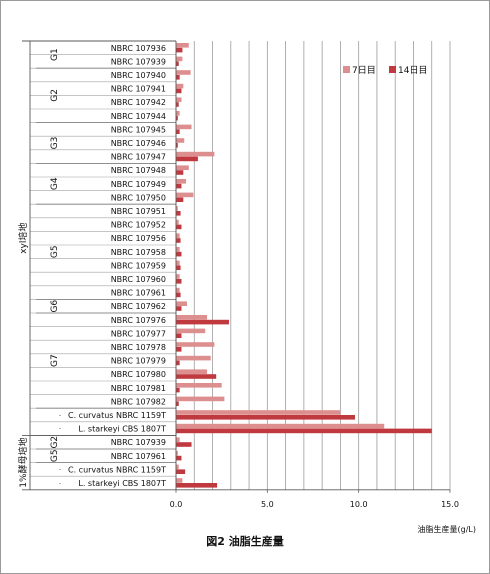  Describe the element at coordinates (138, 388) in the screenshot. I see `category-label: NBRC 107981` at that location.